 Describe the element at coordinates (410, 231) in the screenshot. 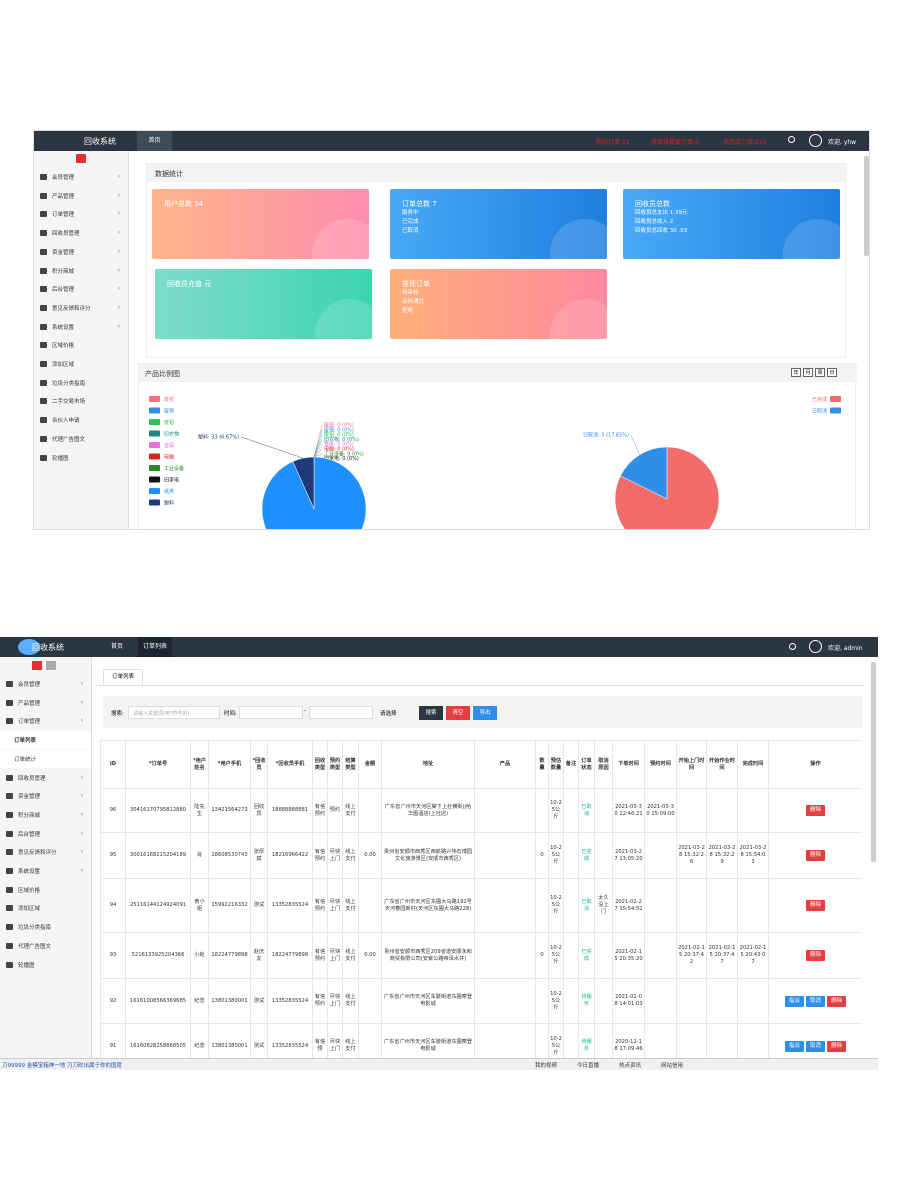

I see `card-line: 已取消` at that location.